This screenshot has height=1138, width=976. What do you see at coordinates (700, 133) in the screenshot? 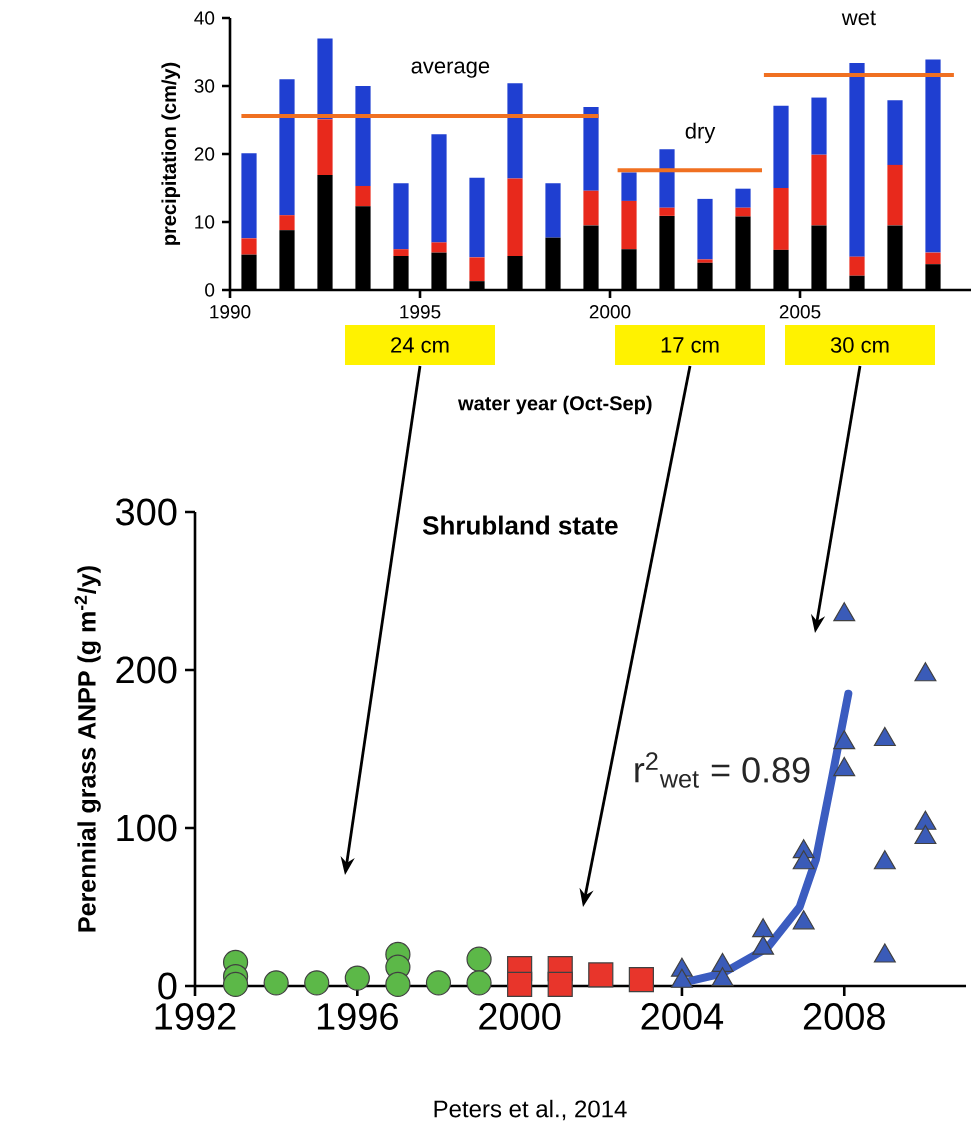
I see `series-label: dry` at bounding box center [700, 133].